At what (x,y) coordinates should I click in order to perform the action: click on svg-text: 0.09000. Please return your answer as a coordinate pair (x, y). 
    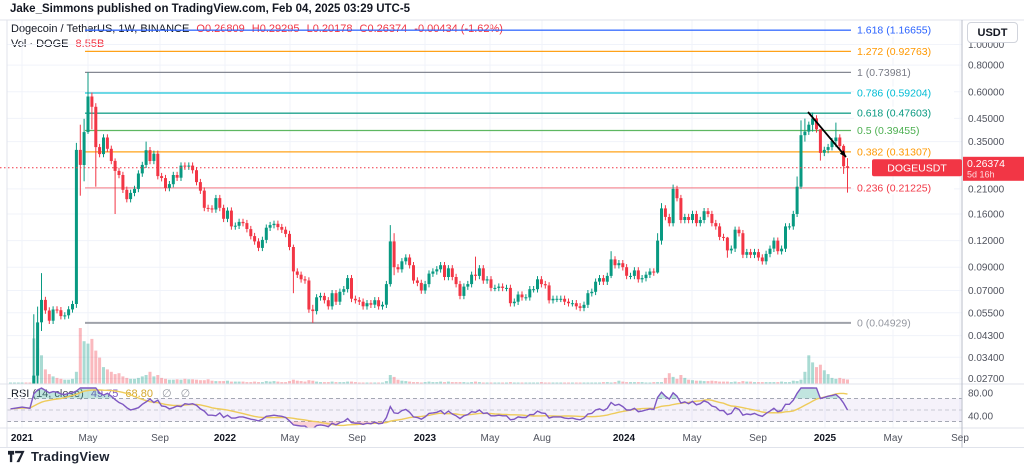
    Looking at the image, I should click on (986, 268).